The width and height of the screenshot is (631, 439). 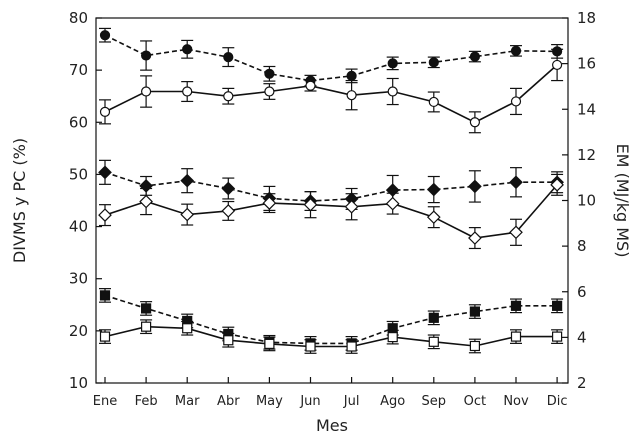 What do you see at coordinates (582, 246) in the screenshot?
I see `right-y-tick-label: 8` at bounding box center [582, 246].